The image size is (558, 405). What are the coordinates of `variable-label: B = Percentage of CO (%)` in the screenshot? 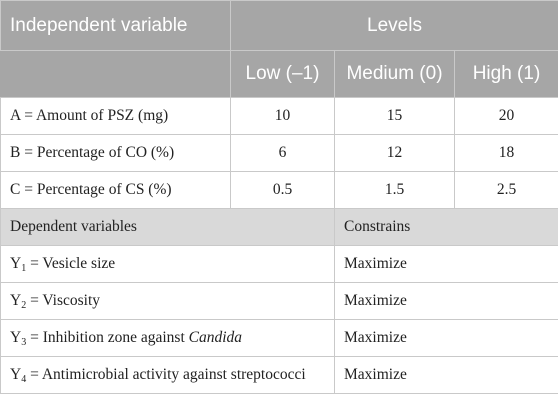 It's located at (115, 153).